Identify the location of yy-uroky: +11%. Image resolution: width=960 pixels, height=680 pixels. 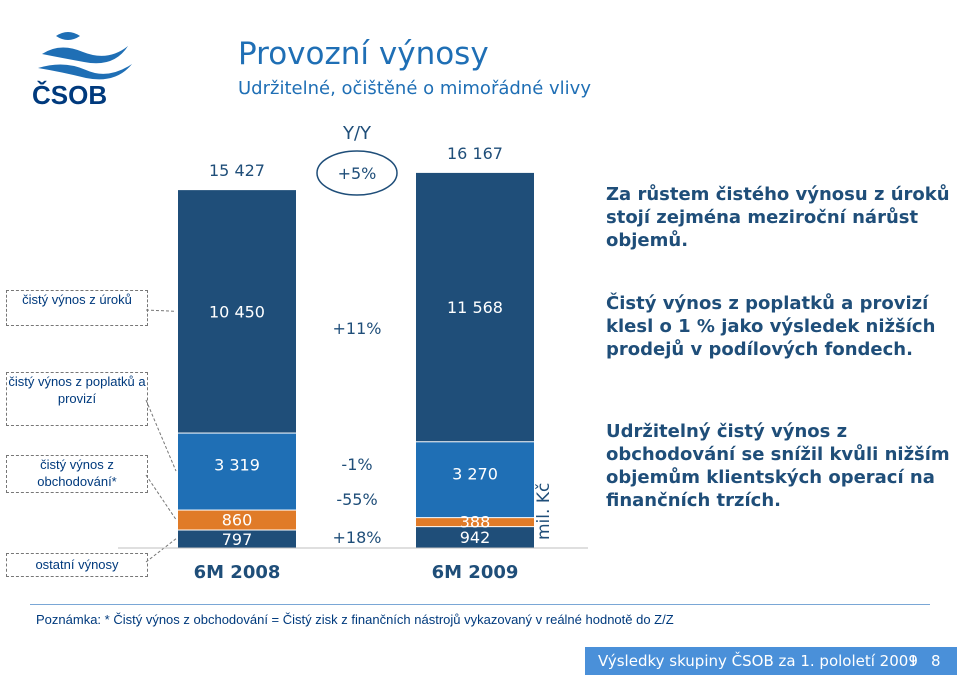
(357, 328).